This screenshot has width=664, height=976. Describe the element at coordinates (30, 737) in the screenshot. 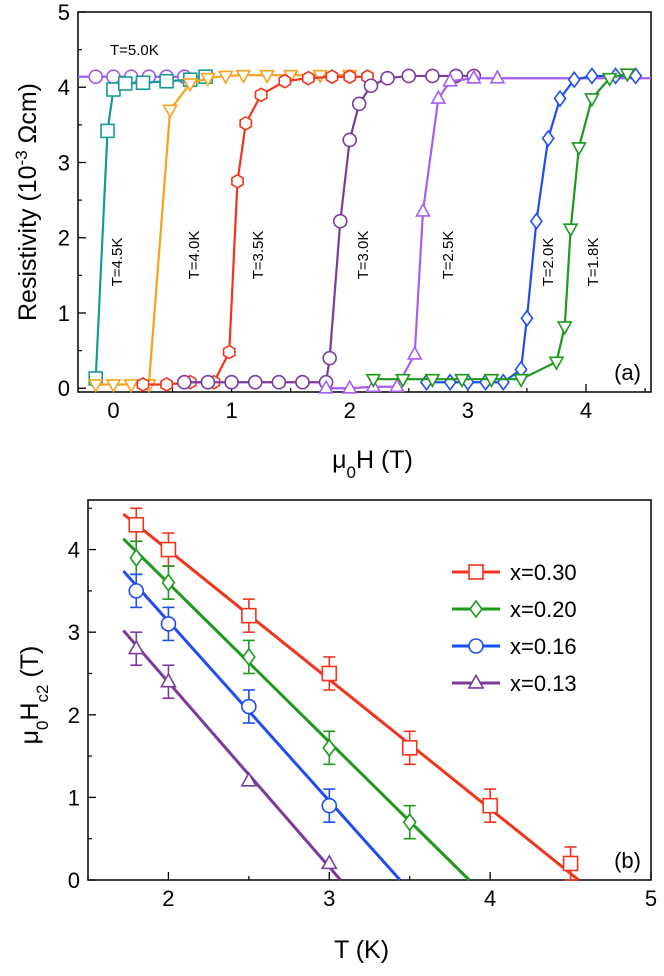

I see `y-axis-label-main: μ` at that location.